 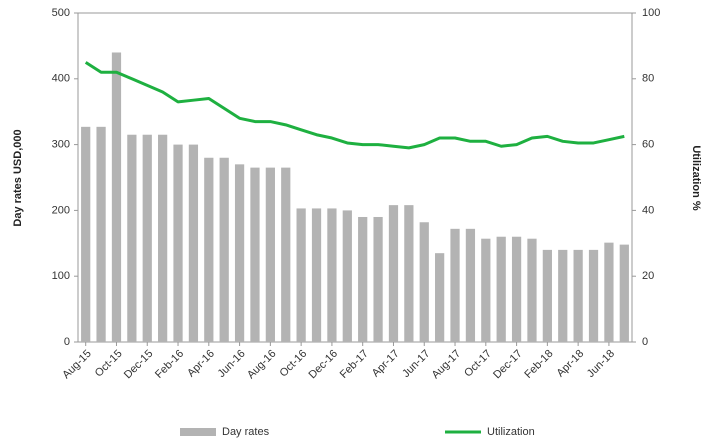 I want to click on legend-swatch, so click(x=198, y=432).